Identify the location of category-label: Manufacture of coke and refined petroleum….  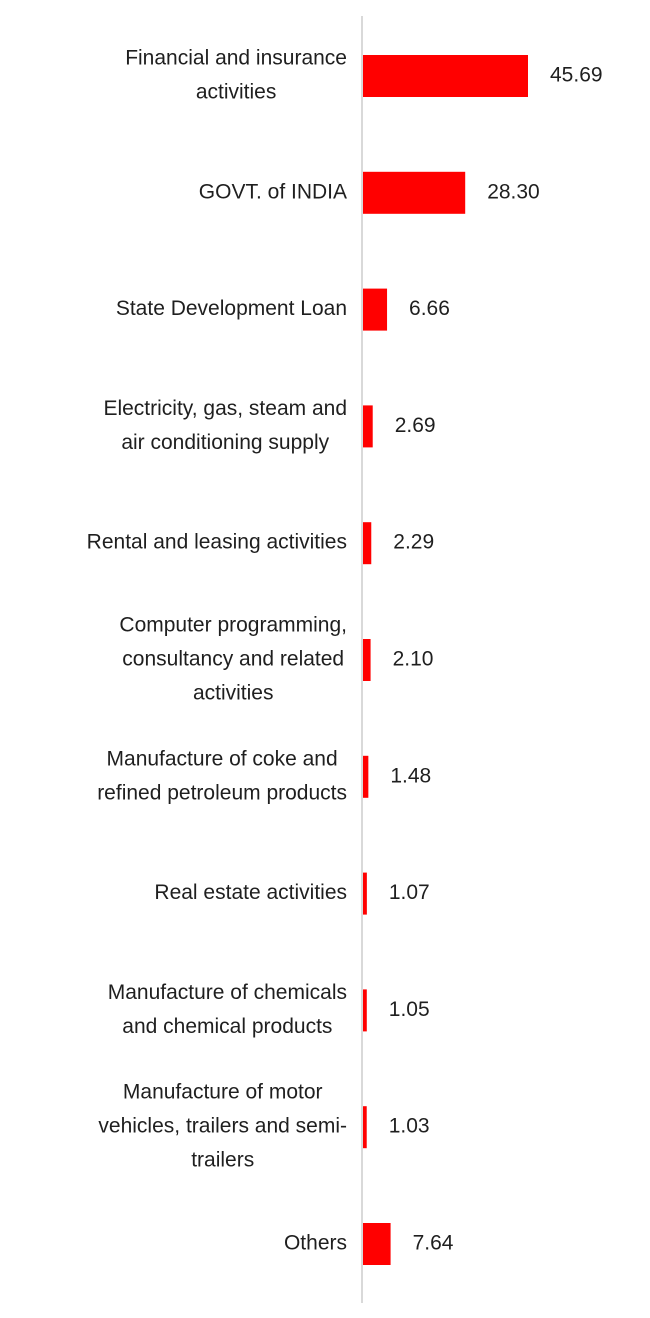
(222, 775).